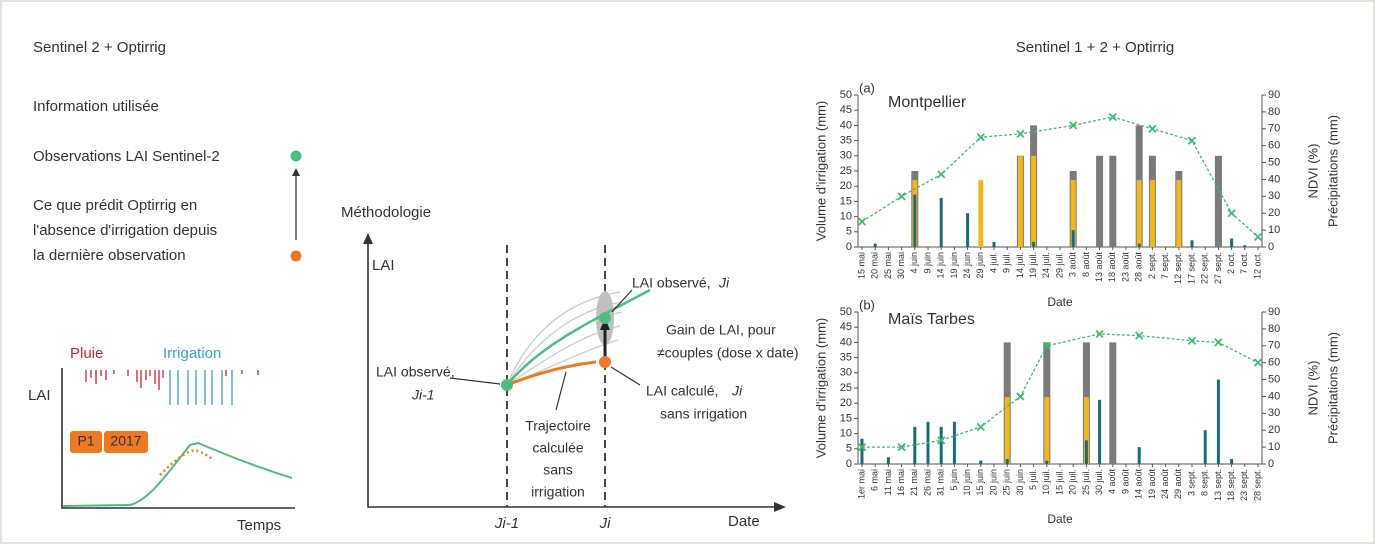 This screenshot has width=1375, height=544. What do you see at coordinates (954, 265) in the screenshot?
I see `x-tick-label: 19 juin` at bounding box center [954, 265].